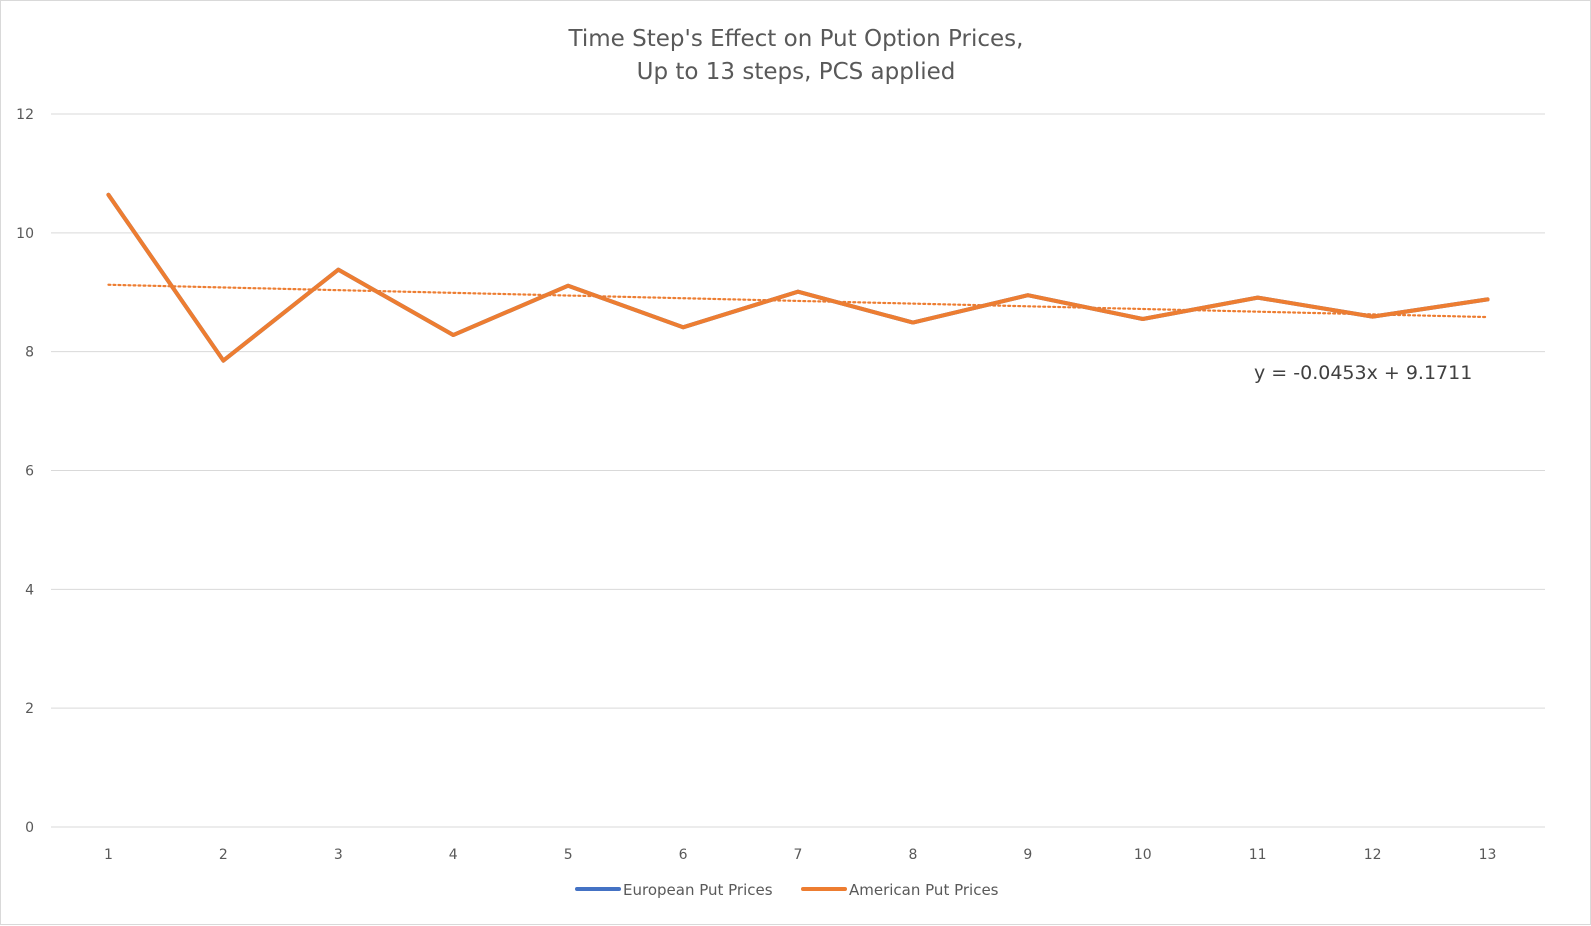 The width and height of the screenshot is (1591, 926). I want to click on x-tick-label: 4, so click(453, 855).